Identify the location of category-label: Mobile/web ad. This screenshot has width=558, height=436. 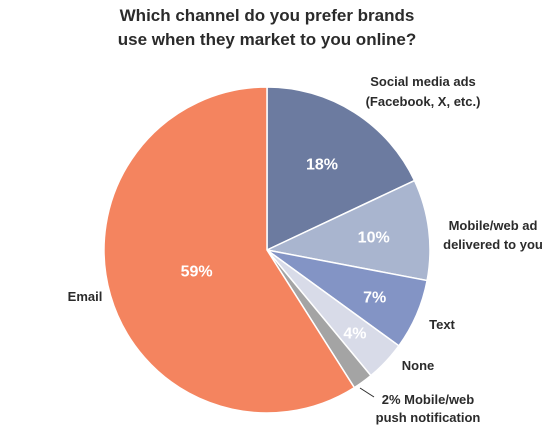
(493, 225).